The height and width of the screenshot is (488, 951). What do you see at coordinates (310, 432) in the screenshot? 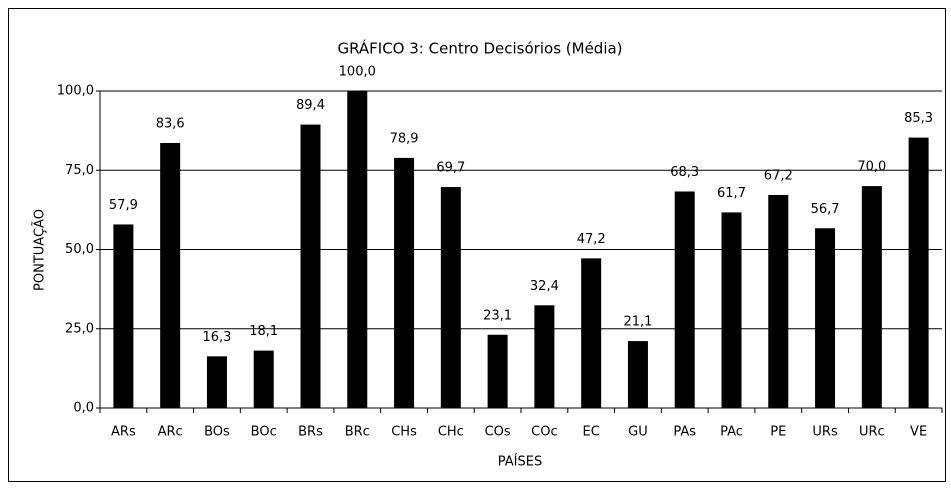
I see `x-tick-label: BRs` at bounding box center [310, 432].